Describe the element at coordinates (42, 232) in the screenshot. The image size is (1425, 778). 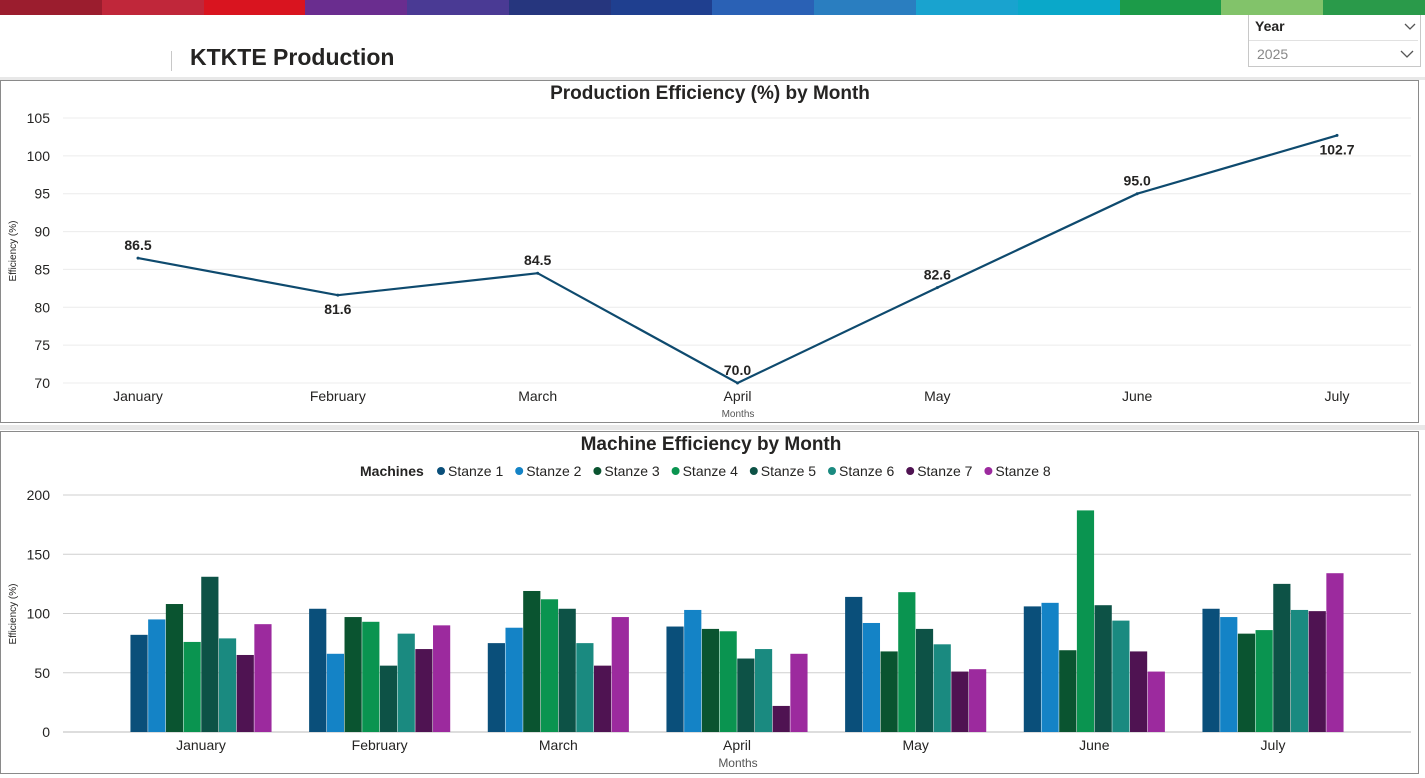
I see `y-tick-label: 90` at that location.